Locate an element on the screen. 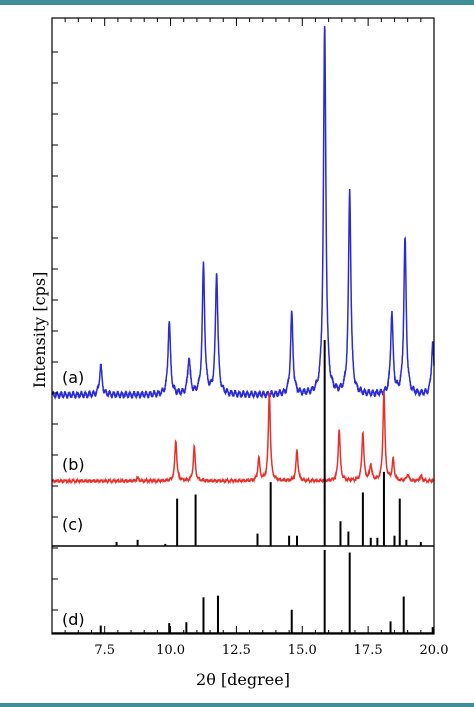 The width and height of the screenshot is (474, 707). series-4-group: (d) is located at coordinates (243, 592).